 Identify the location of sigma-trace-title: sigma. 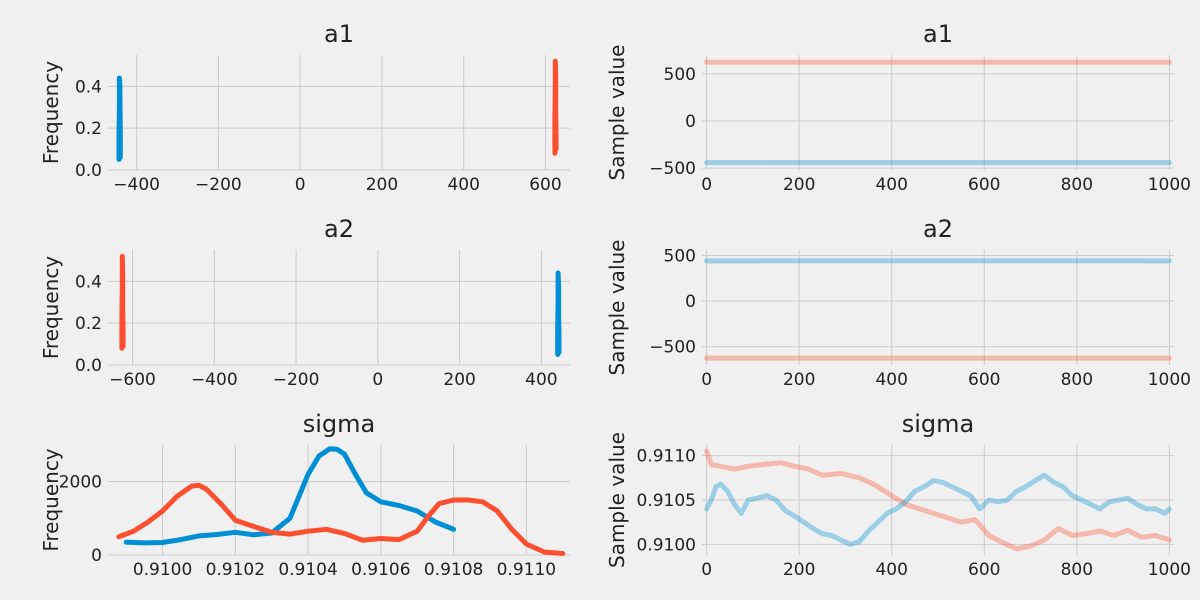
(938, 424).